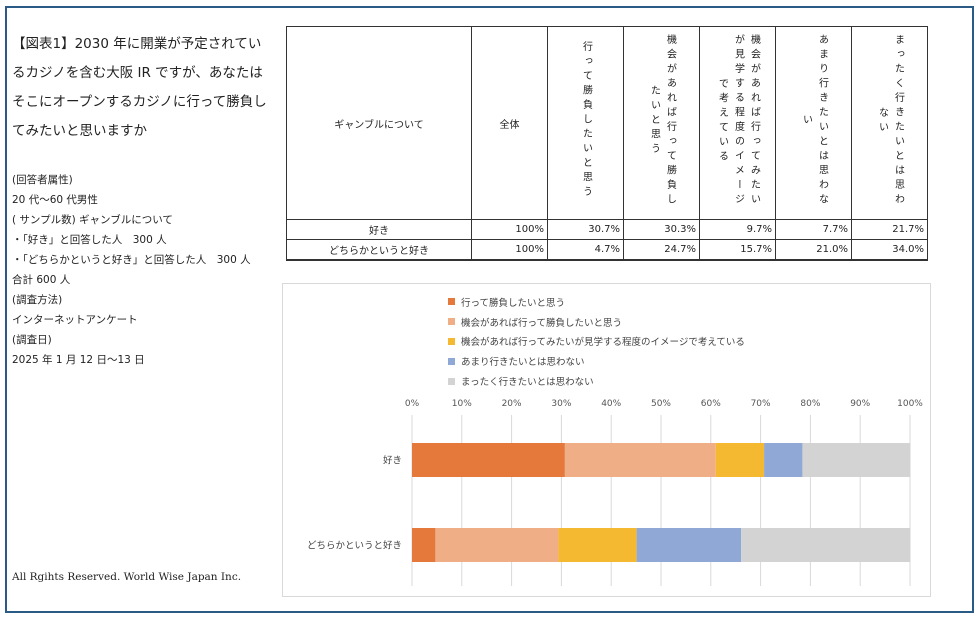 Image resolution: width=980 pixels, height=620 pixels. What do you see at coordinates (379, 229) in the screenshot?
I see `row-label: 好き` at bounding box center [379, 229].